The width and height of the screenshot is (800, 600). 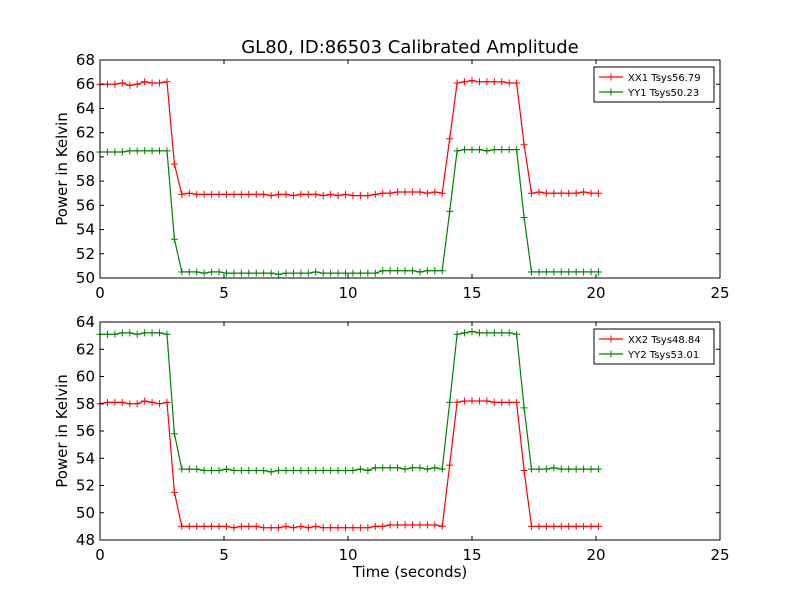 I want to click on figure-title: GL80, ID:86503 Calibrated Amplitude, so click(x=410, y=47).